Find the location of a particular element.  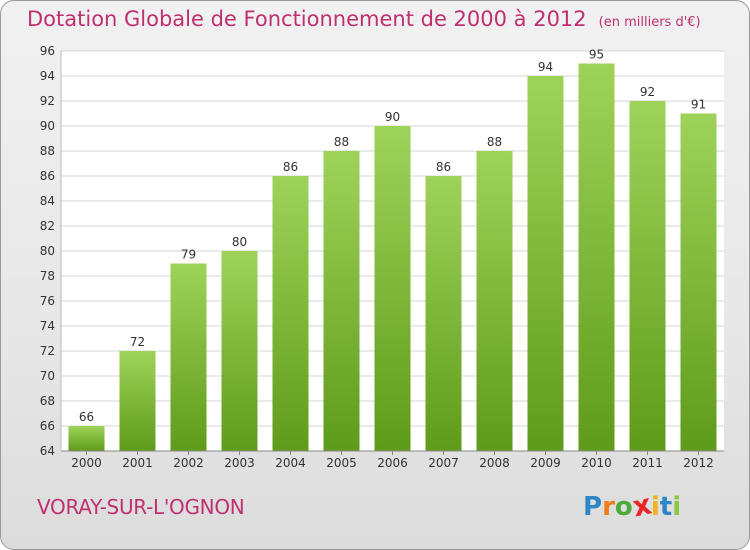

data-label: 90 is located at coordinates (392, 117).